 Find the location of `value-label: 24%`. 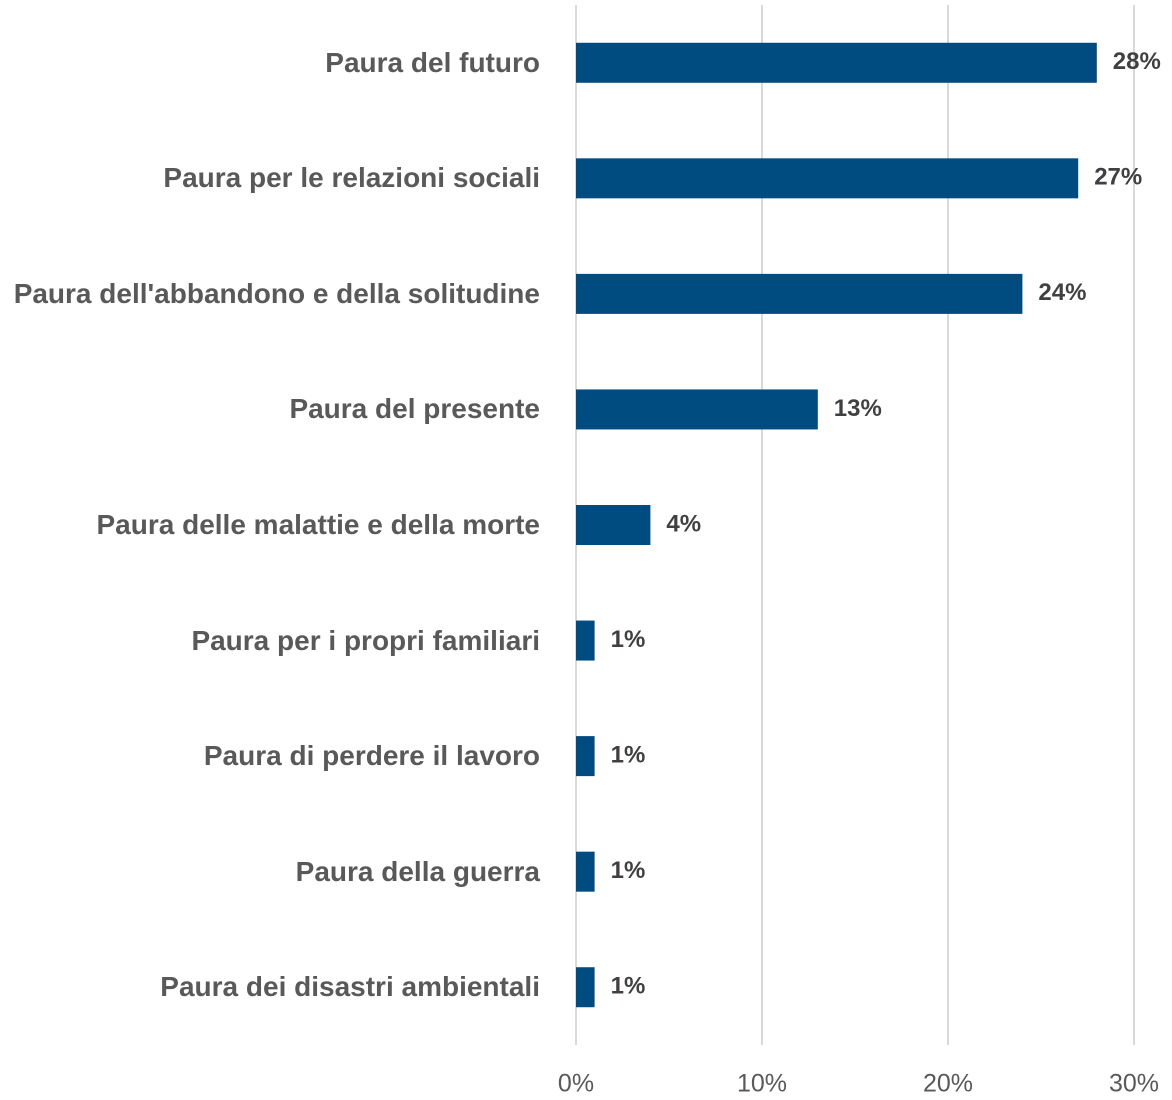

value-label: 24% is located at coordinates (1062, 292).